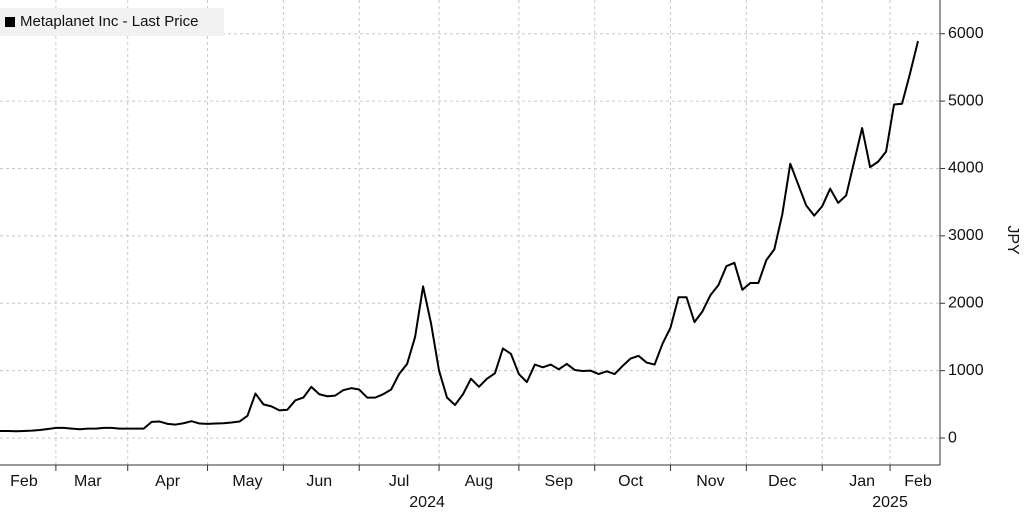 This screenshot has width=1024, height=515. I want to click on legend-swatch, so click(10, 22).